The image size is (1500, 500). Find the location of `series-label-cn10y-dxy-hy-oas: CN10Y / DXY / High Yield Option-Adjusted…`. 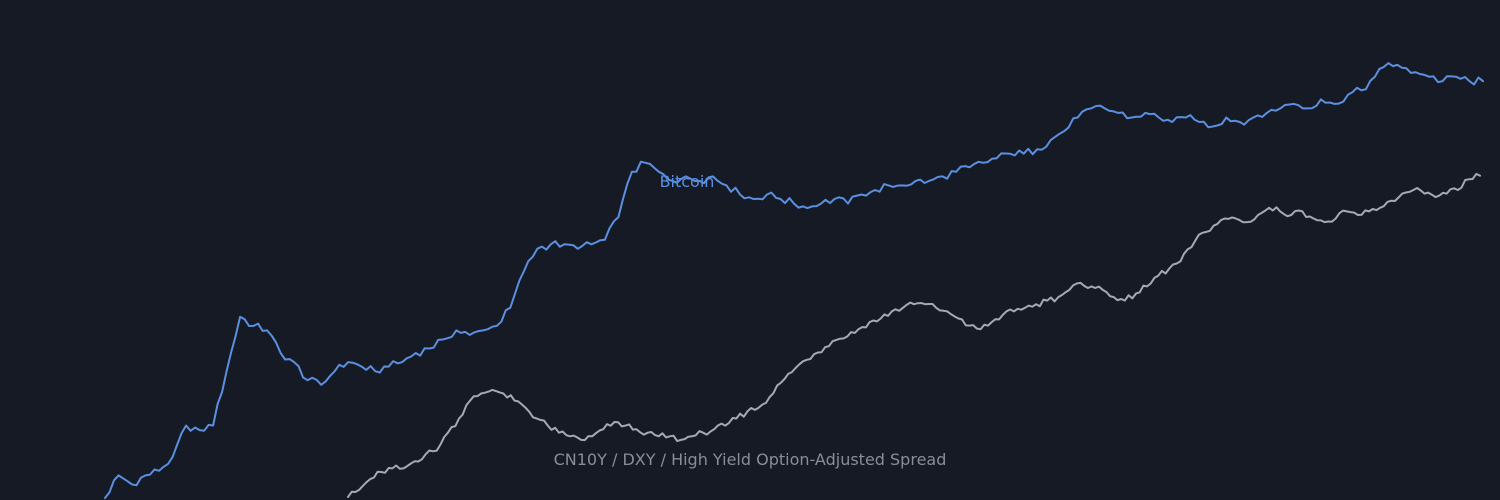

series-label-cn10y-dxy-hy-oas: CN10Y / DXY / High Yield Option-Adjusted… is located at coordinates (750, 459).